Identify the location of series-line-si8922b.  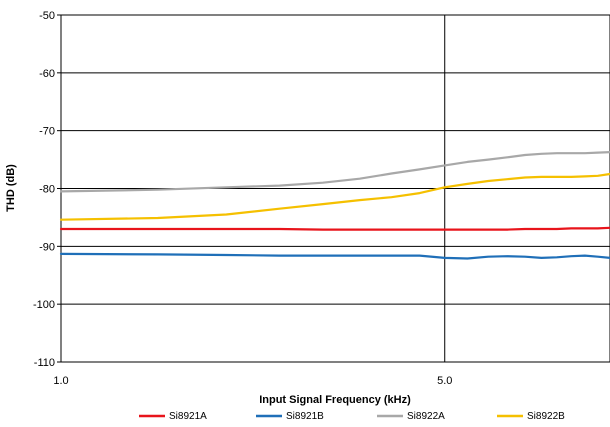
(334, 196).